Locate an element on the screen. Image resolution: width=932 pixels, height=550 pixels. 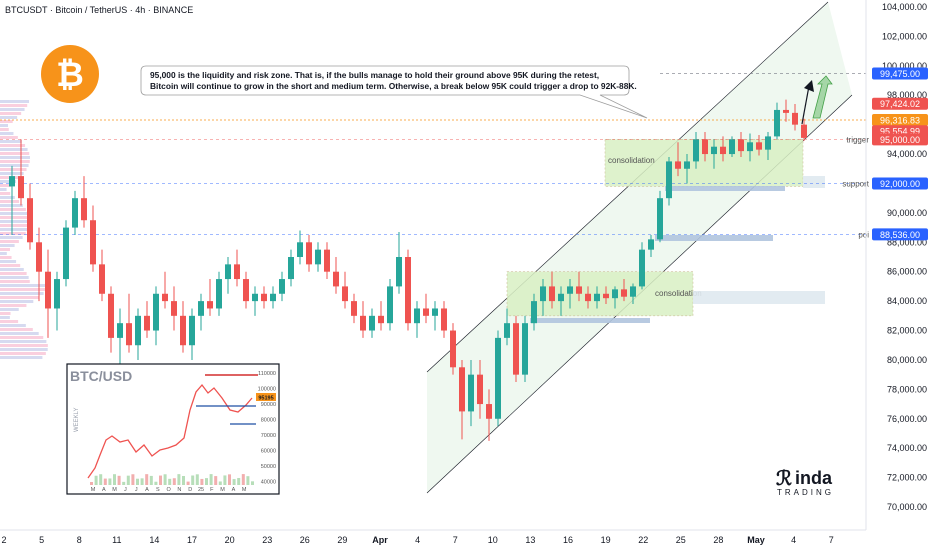
price-badge-label: 97,424.02 is located at coordinates (900, 104).